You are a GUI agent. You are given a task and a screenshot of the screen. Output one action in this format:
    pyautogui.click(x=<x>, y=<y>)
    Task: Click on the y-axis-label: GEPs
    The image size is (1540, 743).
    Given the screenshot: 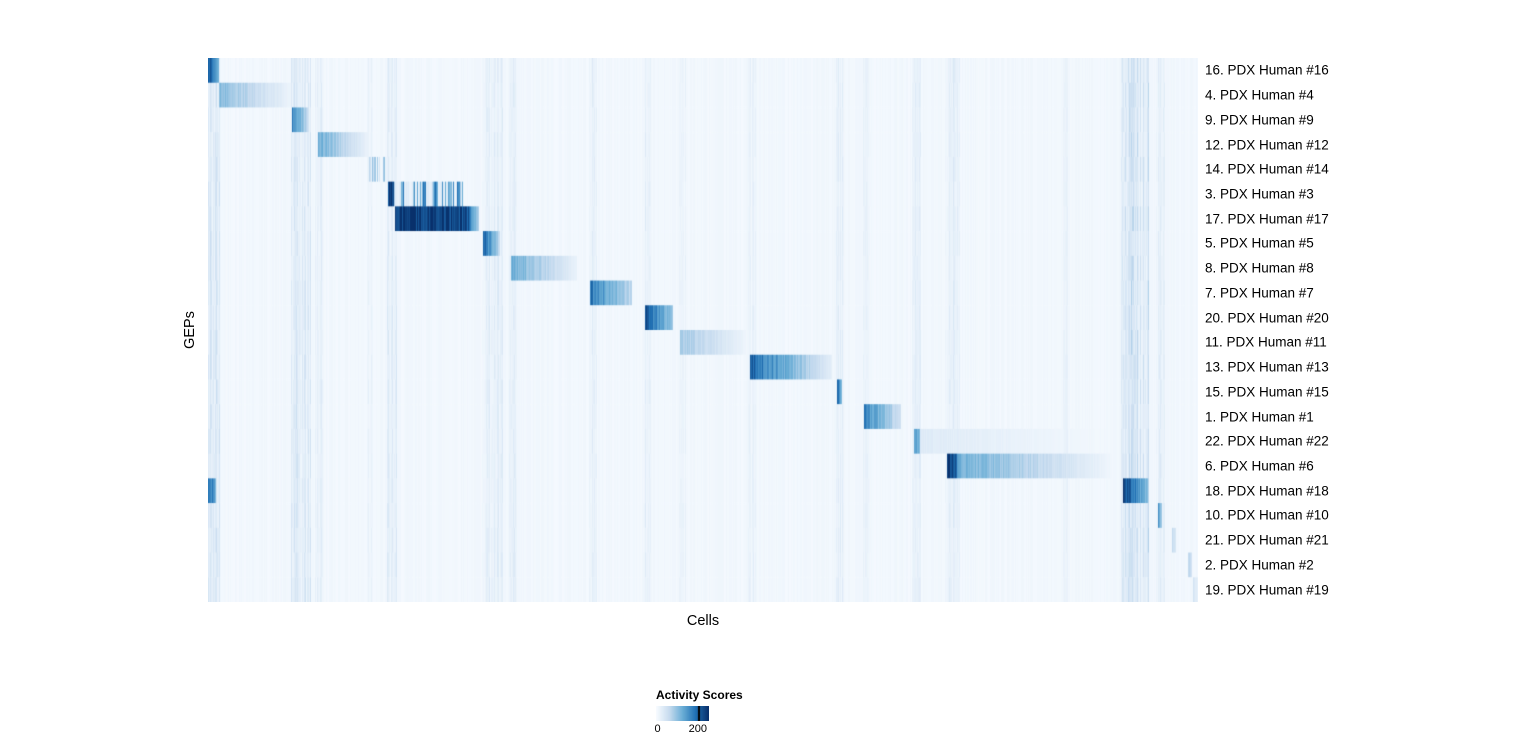 What is the action you would take?
    pyautogui.click(x=190, y=330)
    